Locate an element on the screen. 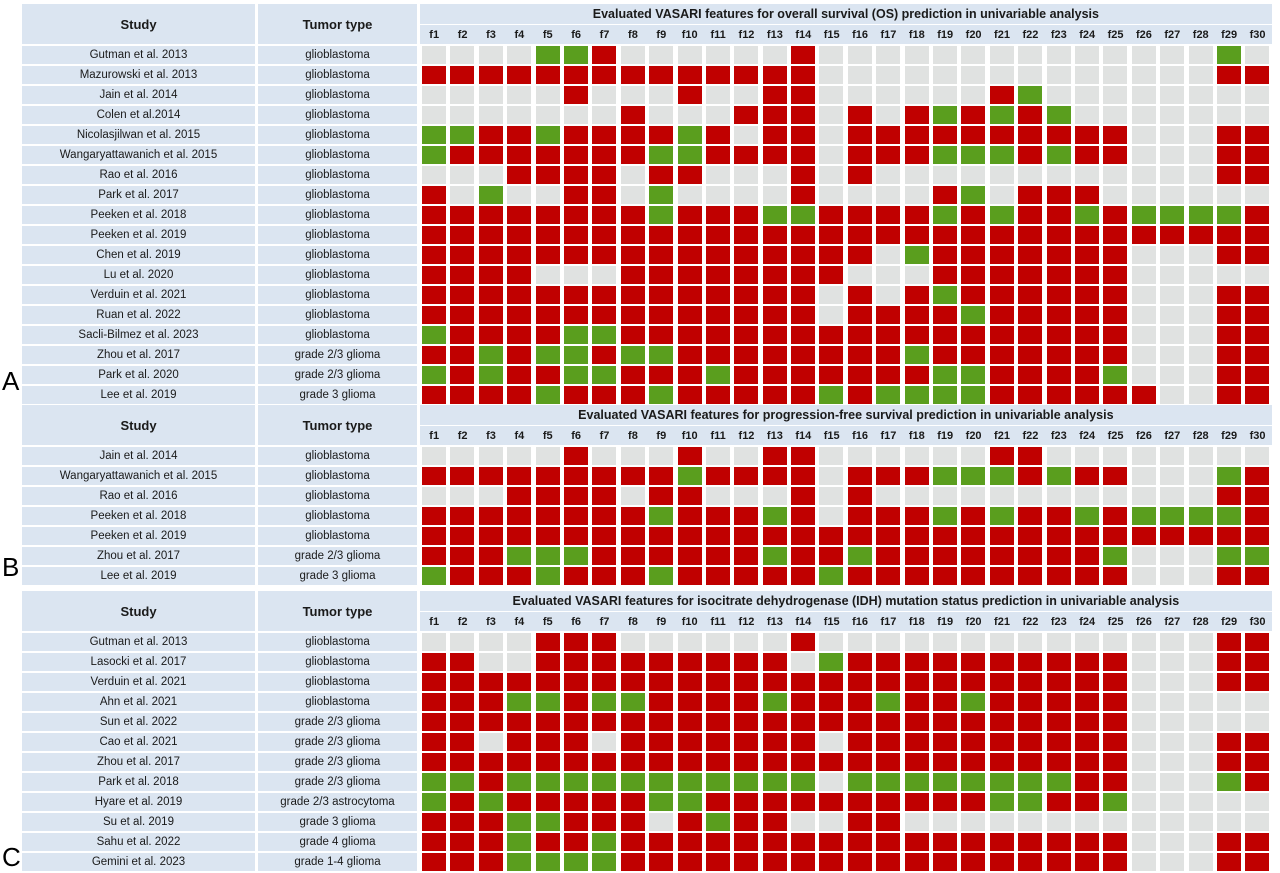 This screenshot has height=873, width=1280. feature-mark-f13 is located at coordinates (774, 135).